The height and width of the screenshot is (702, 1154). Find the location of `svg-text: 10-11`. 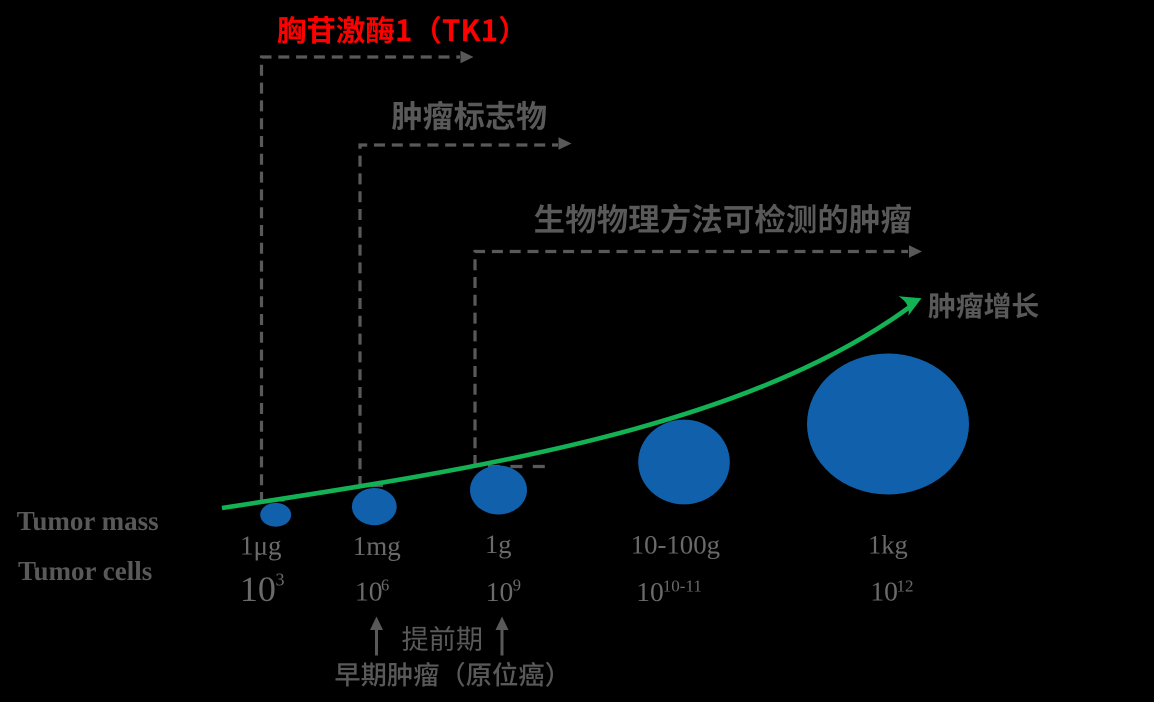

svg-text: 10-11 is located at coordinates (682, 586).